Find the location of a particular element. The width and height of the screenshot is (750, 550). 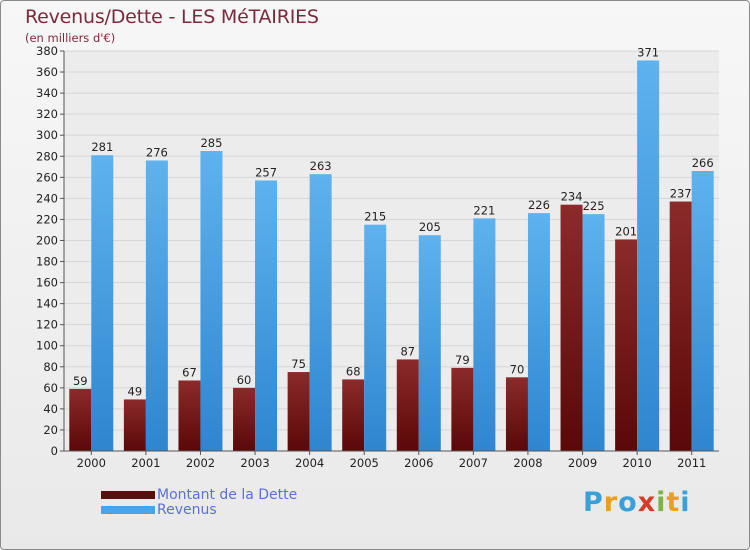

y-tick-label: 40 is located at coordinates (50, 409).